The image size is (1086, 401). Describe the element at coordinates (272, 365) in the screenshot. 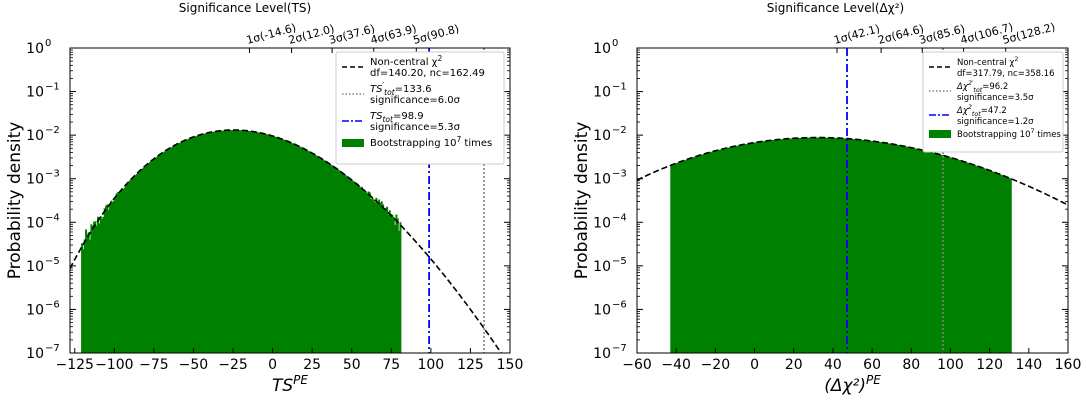

I see `x-tick-label: 0` at that location.